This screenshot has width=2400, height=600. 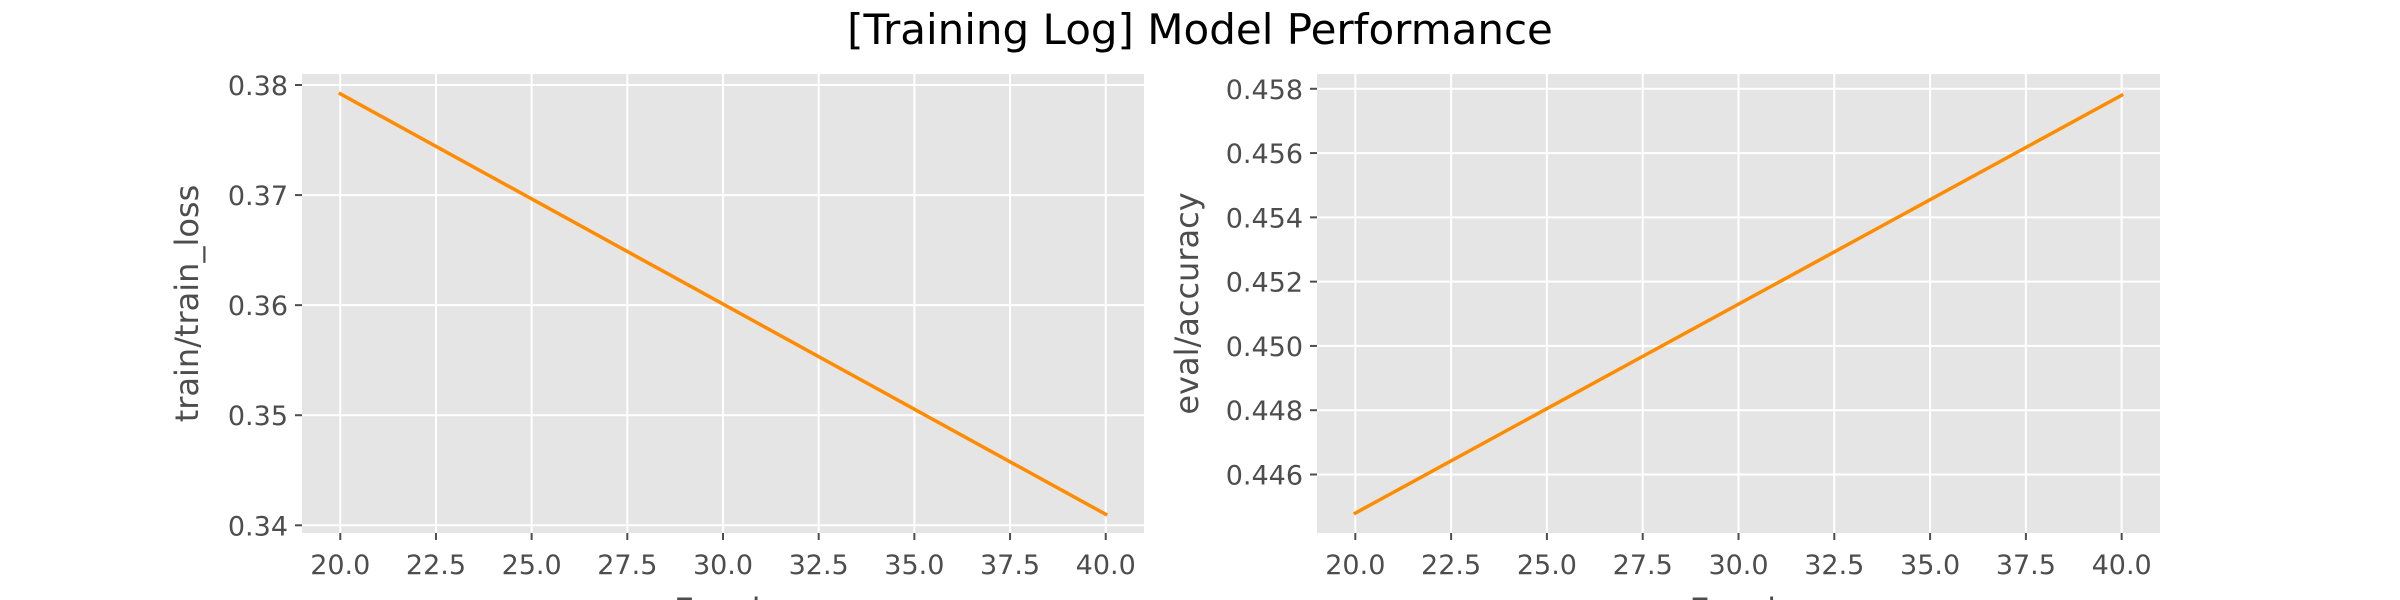 What do you see at coordinates (258, 196) in the screenshot?
I see `y-tick-label: 0.37` at bounding box center [258, 196].